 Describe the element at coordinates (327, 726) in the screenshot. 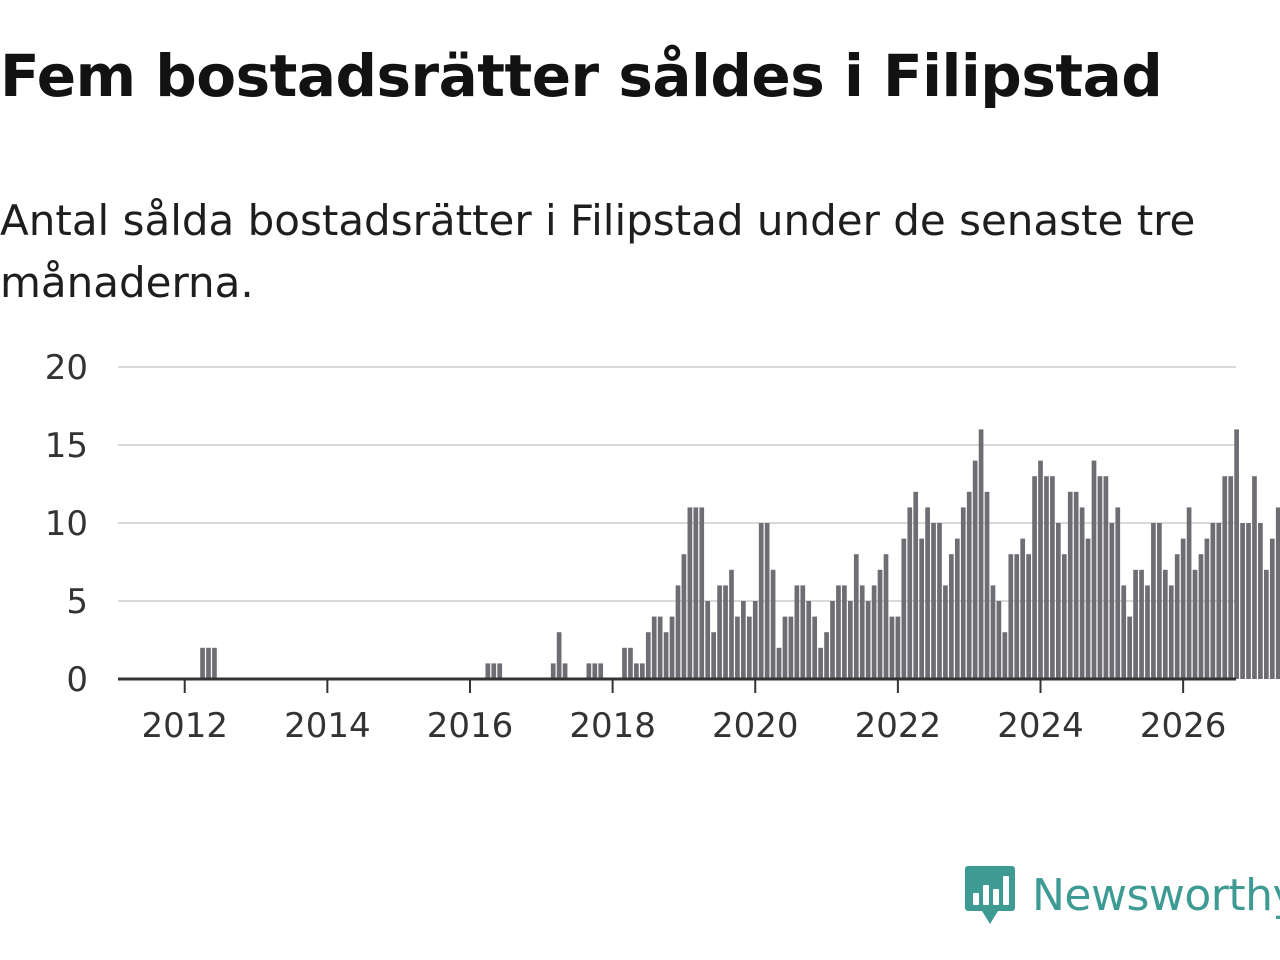

I see `x-tick-label: 2014` at that location.